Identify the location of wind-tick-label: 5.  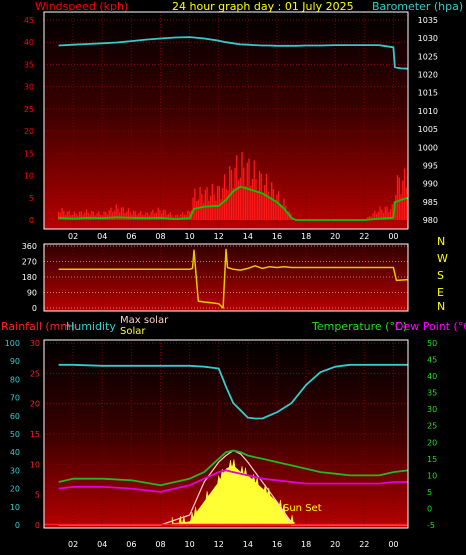
(31, 198).